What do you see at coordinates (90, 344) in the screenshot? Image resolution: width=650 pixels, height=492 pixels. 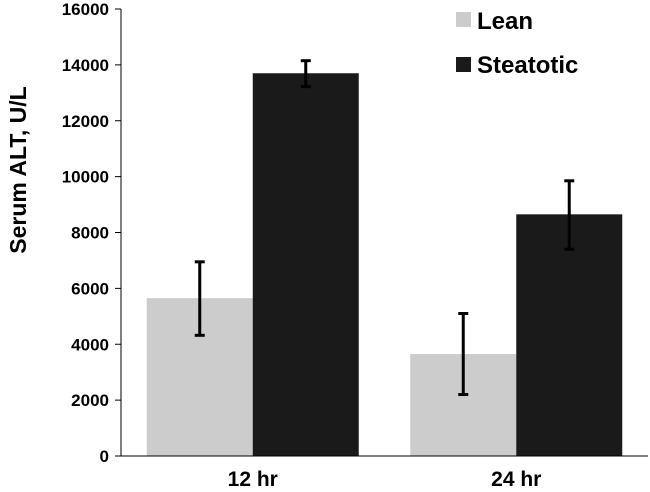 I see `y-tick-label: 4000` at bounding box center [90, 344].